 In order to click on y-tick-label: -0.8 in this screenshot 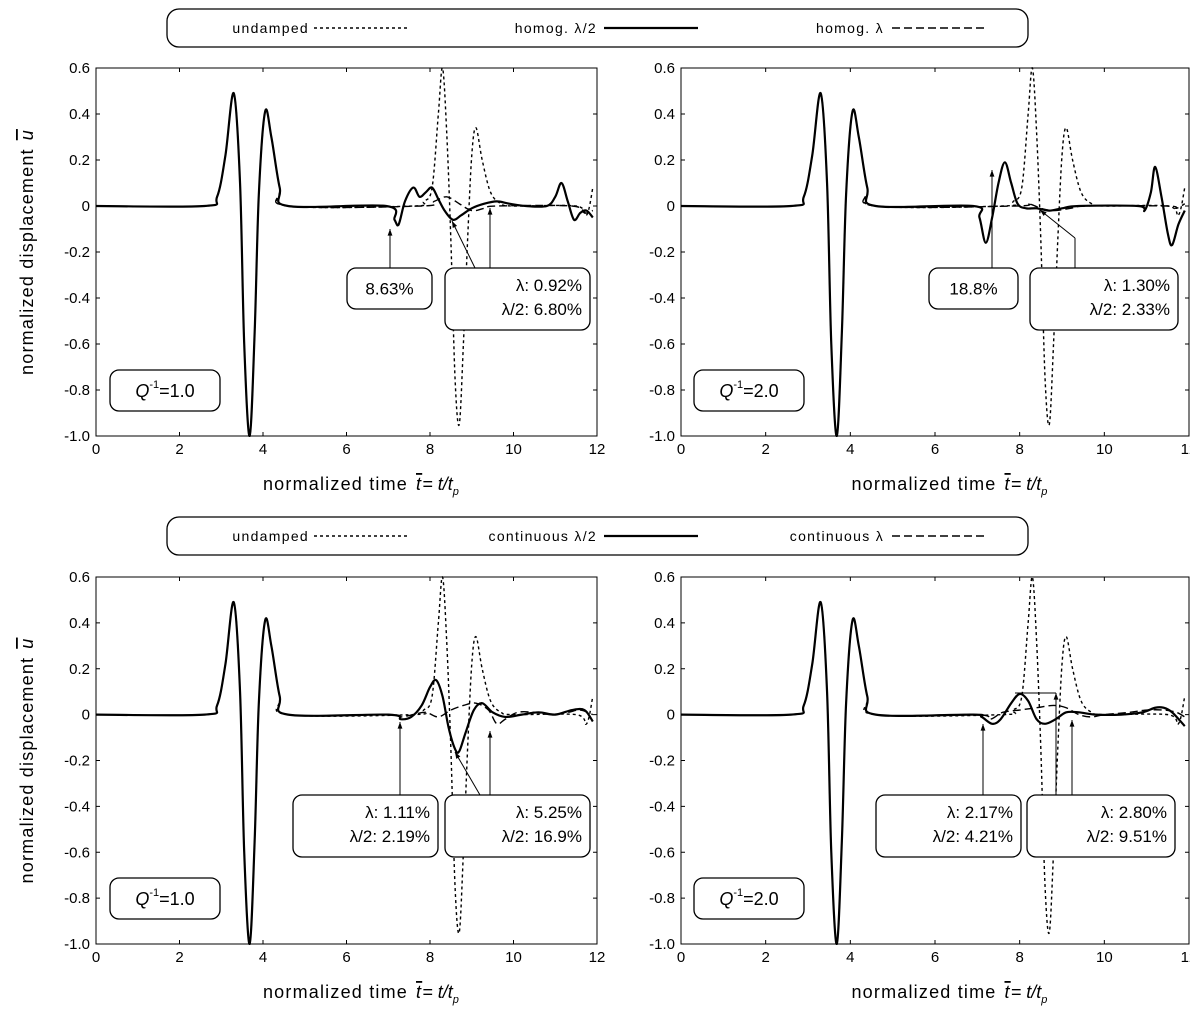, I will do `click(77, 390)`.